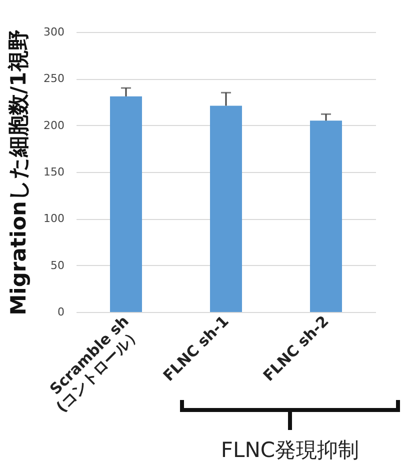  What do you see at coordinates (54, 219) in the screenshot?
I see `y-tick-label: 100` at bounding box center [54, 219].